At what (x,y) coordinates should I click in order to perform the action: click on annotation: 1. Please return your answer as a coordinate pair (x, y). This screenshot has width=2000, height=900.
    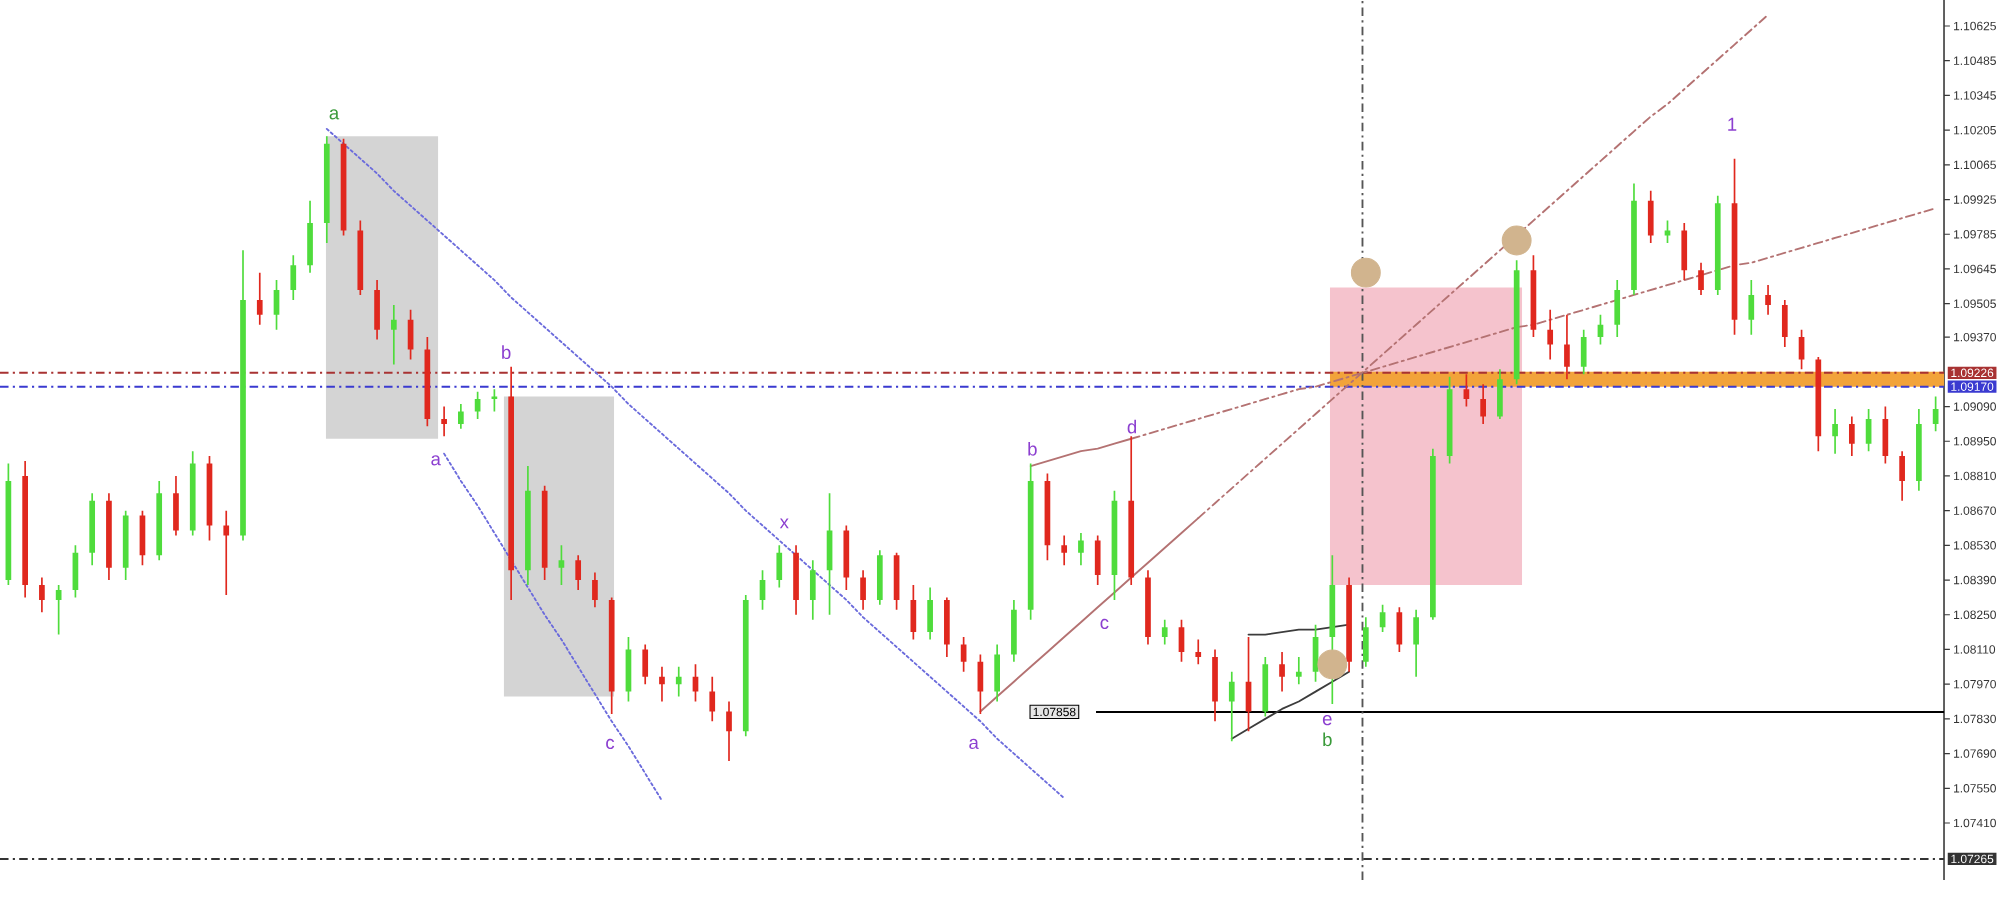
    Looking at the image, I should click on (1732, 124).